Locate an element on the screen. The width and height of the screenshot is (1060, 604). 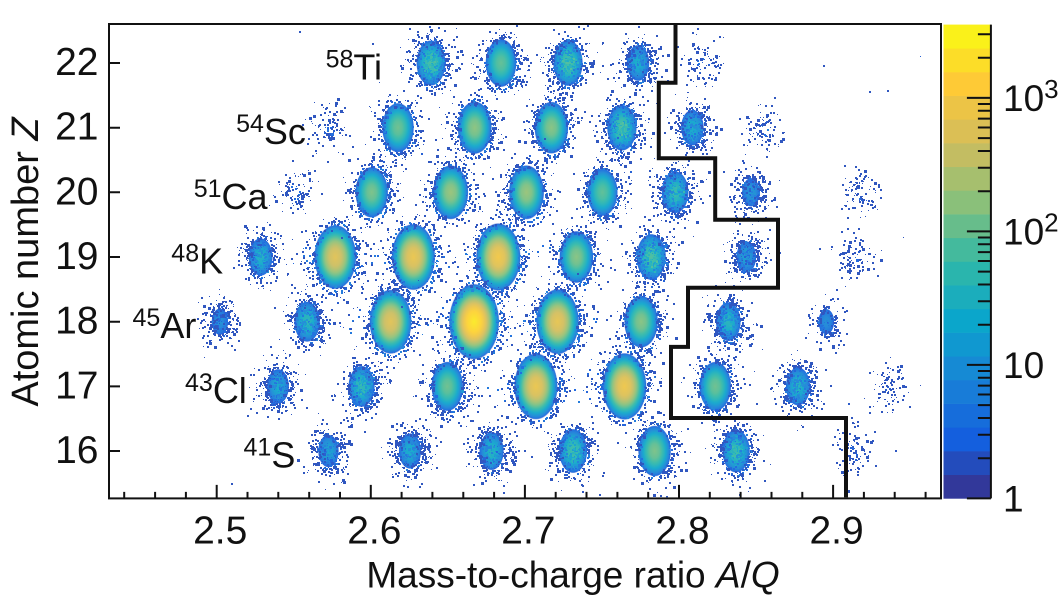
svg-text: 18 is located at coordinates (76, 321).